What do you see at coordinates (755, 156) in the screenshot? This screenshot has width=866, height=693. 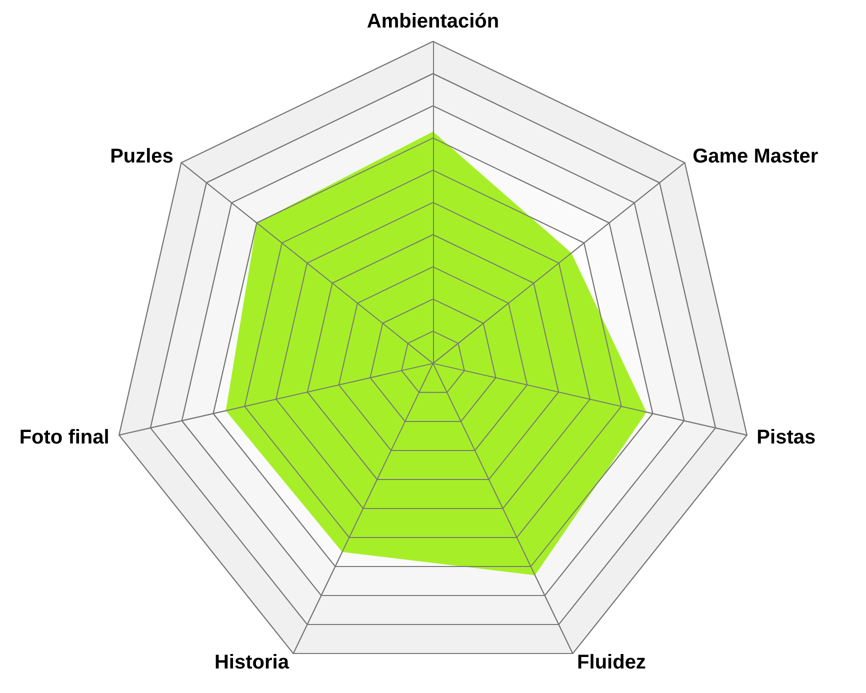 I see `spoke-label: Game Master` at bounding box center [755, 156].